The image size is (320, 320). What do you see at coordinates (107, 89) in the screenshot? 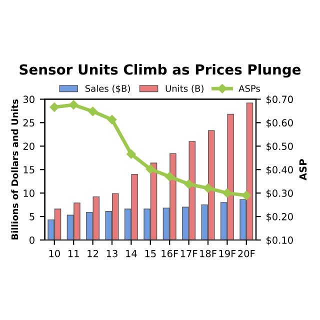
I see `legend-label: Sales ($B)` at bounding box center [107, 89].